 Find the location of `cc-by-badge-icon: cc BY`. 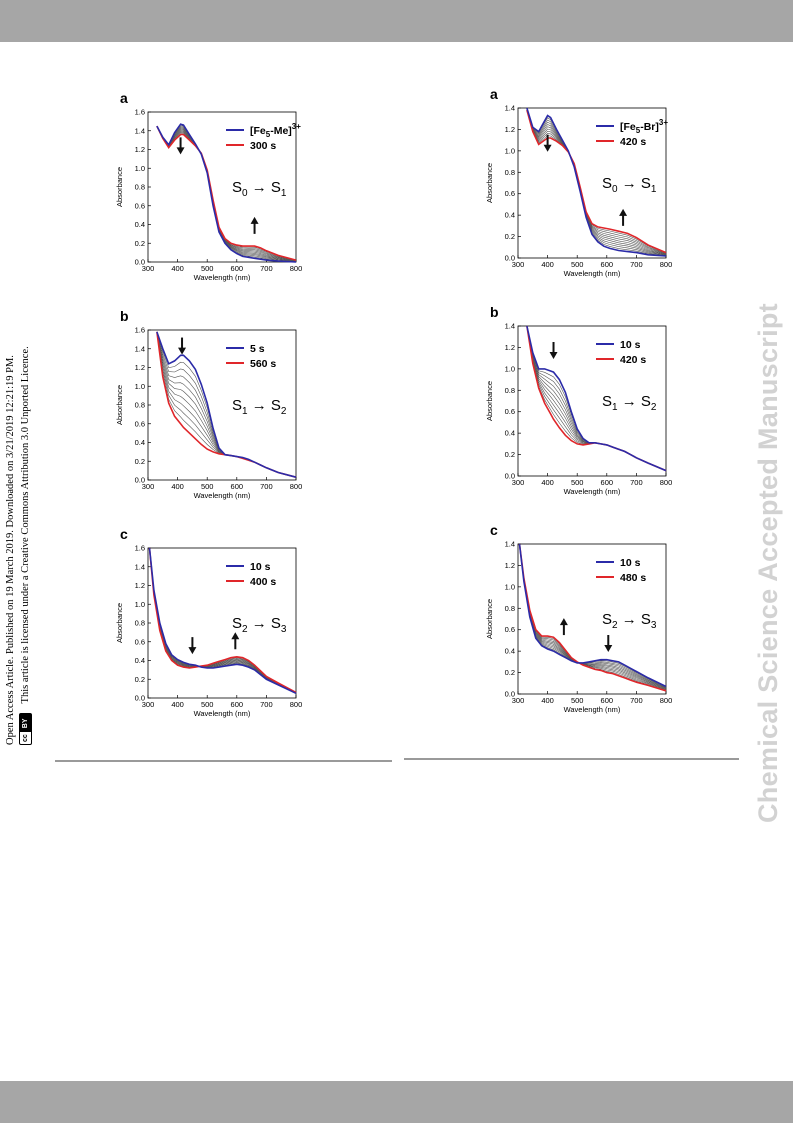

cc-by-badge-icon: cc BY is located at coordinates (25, 729).